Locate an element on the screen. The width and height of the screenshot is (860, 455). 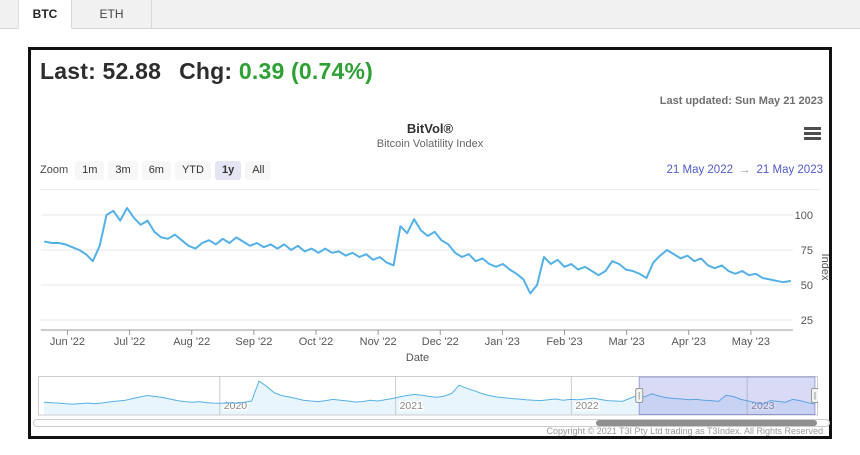
x-axis-title: Date is located at coordinates (417, 358).